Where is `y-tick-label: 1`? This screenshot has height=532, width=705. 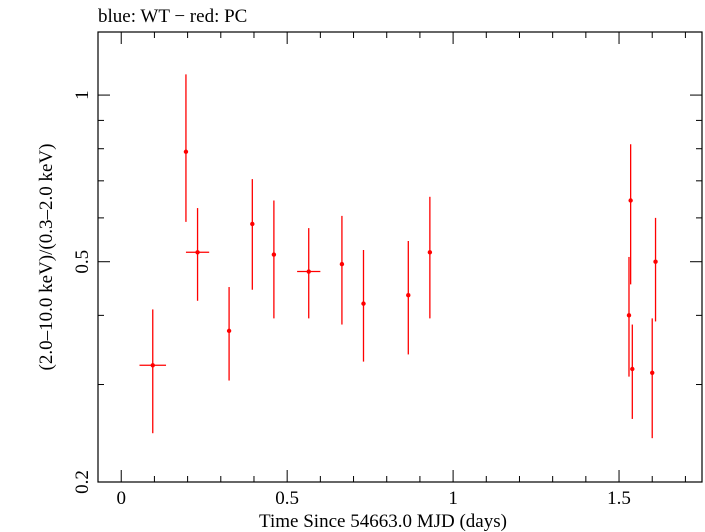 y-tick-label: 1 is located at coordinates (82, 95).